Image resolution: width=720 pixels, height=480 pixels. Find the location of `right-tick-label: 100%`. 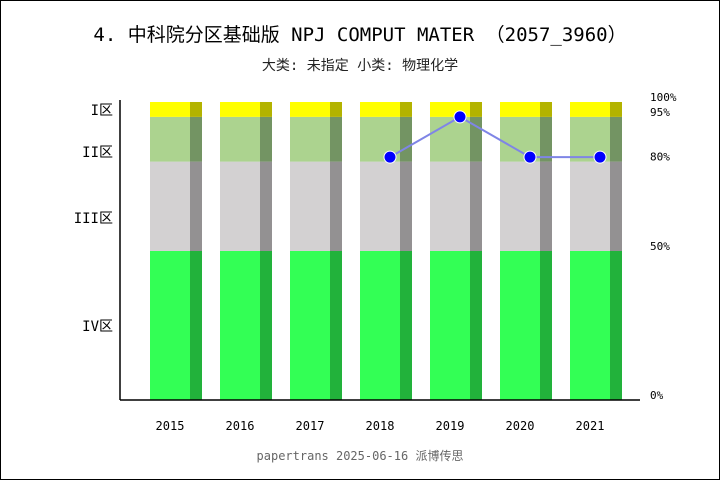

right-tick-label: 100% is located at coordinates (663, 97).